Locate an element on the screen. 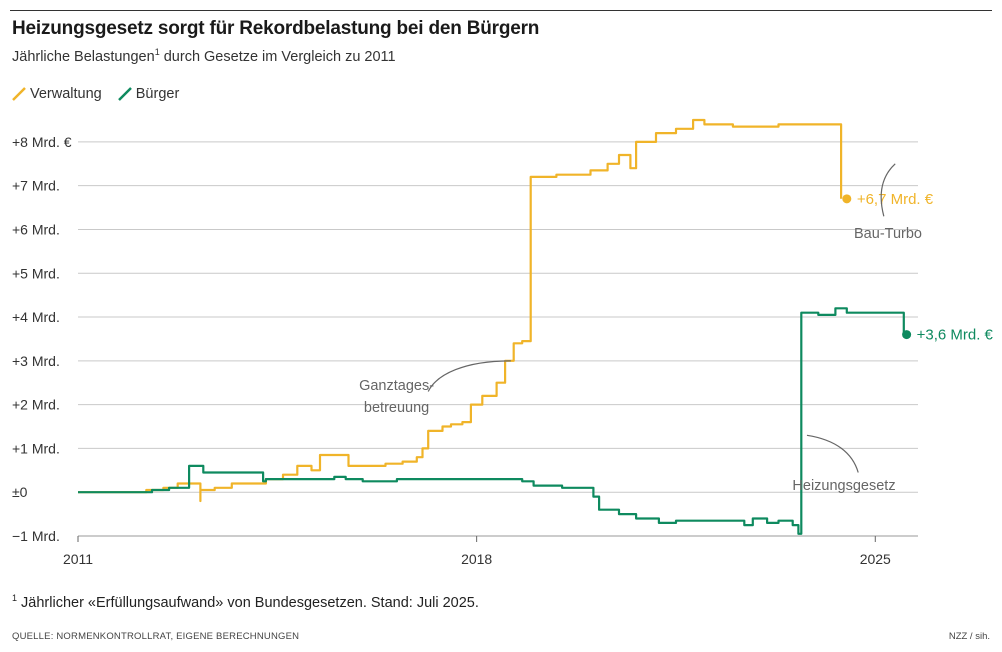 This screenshot has height=652, width=1002. end-label-verwaltung: +6,7 Mrd. € is located at coordinates (895, 199).